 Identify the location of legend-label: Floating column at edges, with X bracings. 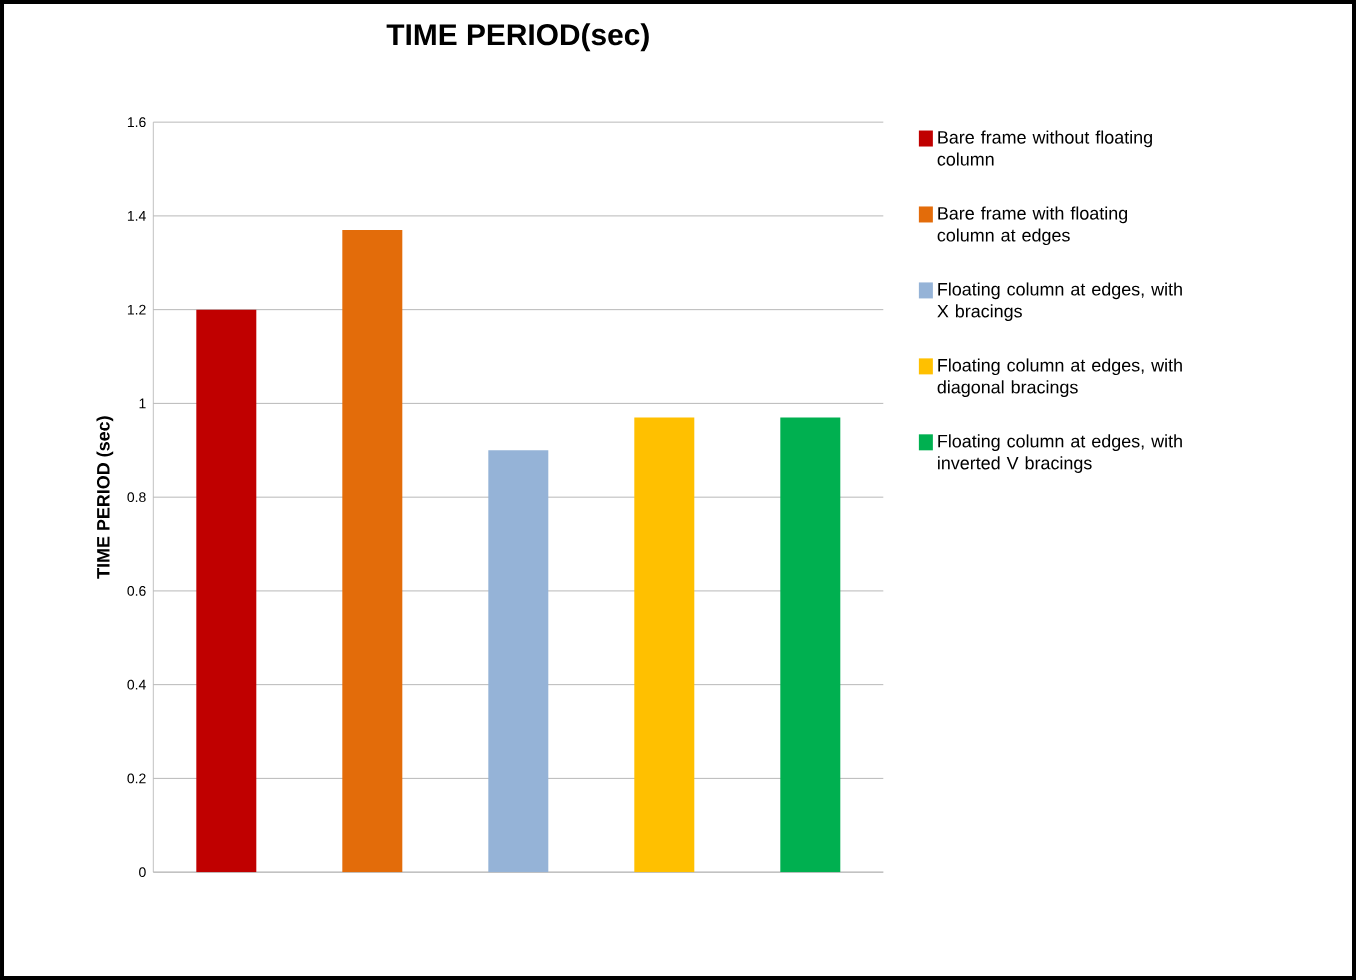
(1059, 302).